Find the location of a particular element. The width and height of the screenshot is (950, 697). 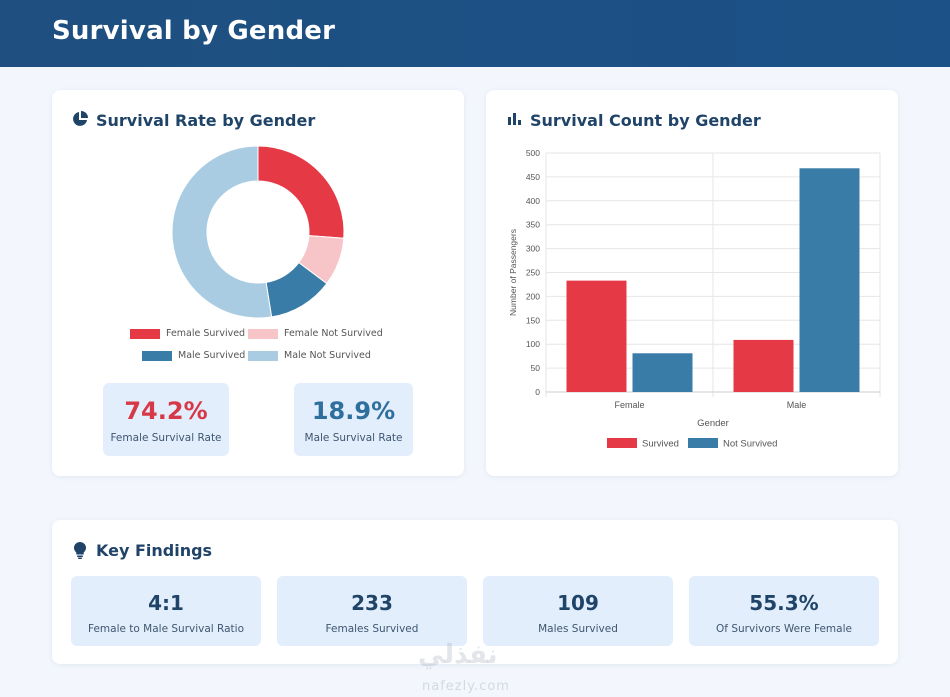

legend-male-survived: Male Survived is located at coordinates (193, 355).